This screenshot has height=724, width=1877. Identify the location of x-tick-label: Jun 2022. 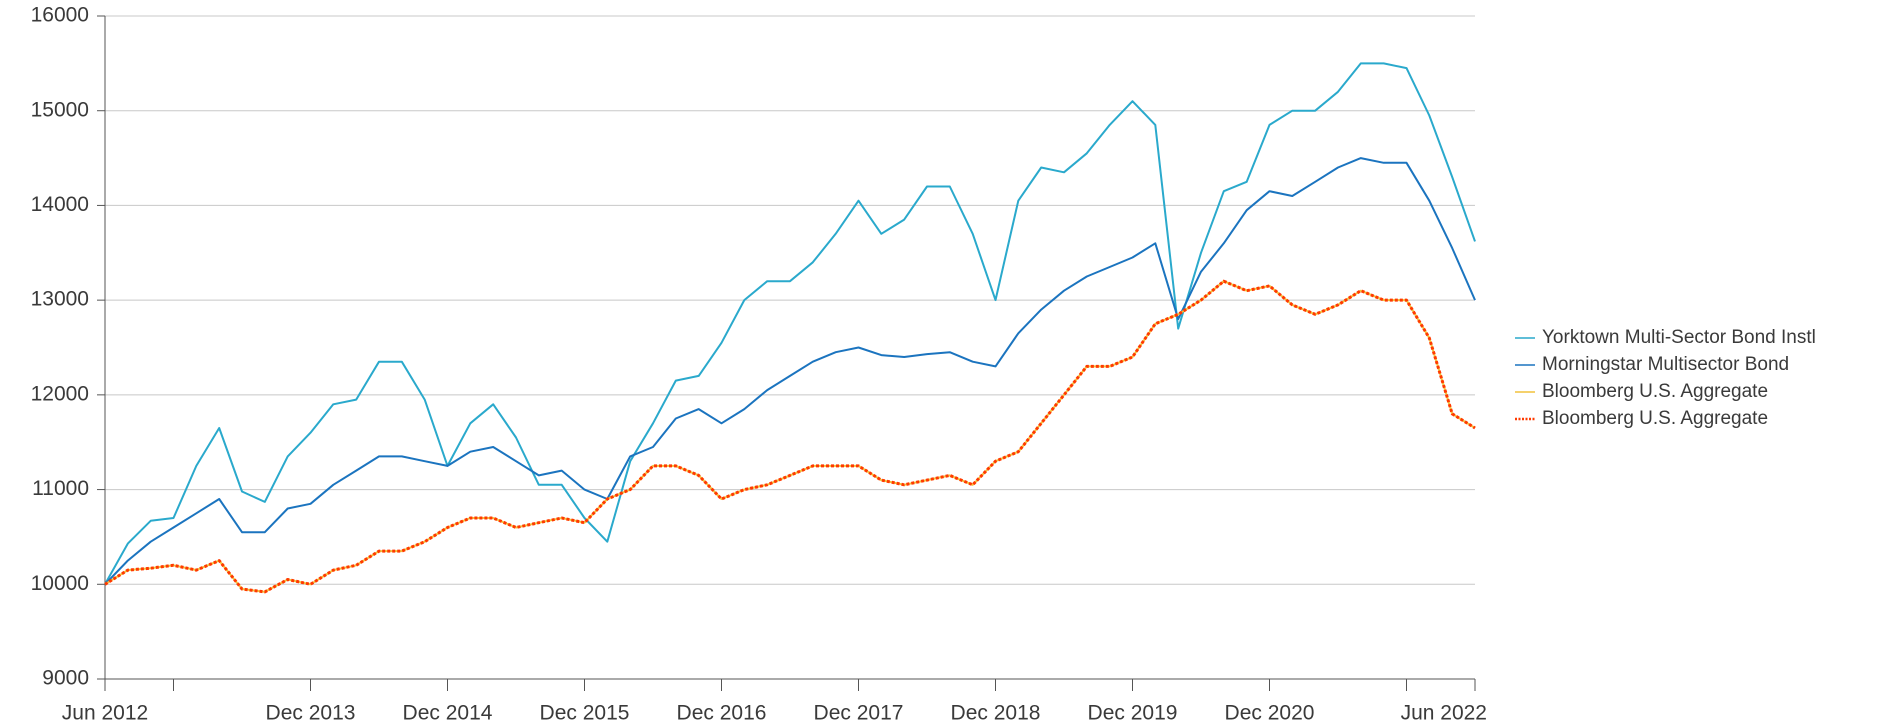
(1444, 713).